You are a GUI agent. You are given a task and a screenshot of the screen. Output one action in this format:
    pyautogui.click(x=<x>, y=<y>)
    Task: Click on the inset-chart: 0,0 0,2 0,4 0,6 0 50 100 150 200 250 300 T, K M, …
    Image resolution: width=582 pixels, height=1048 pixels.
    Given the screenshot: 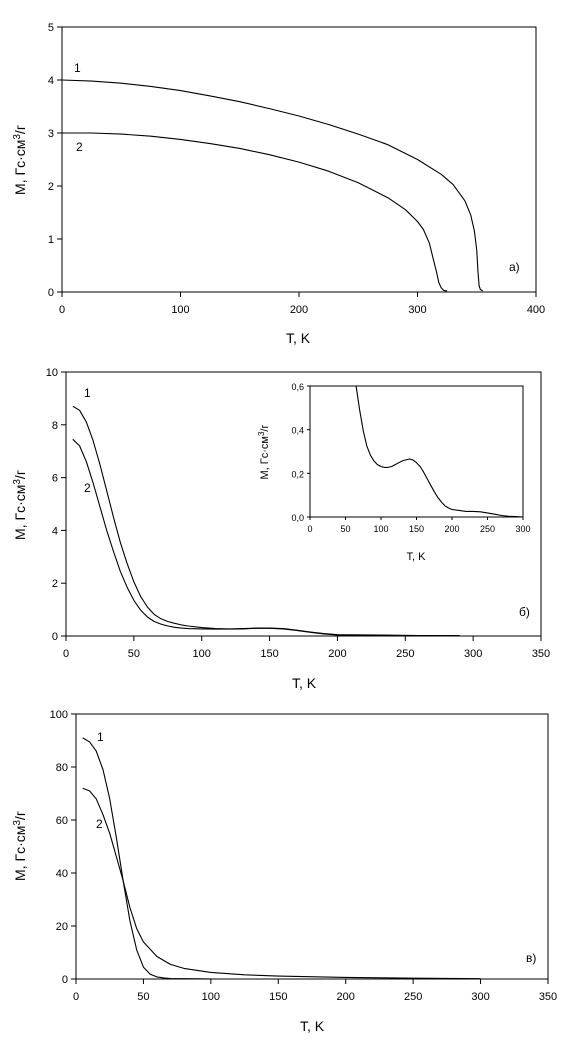 What is the action you would take?
    pyautogui.click(x=394, y=472)
    